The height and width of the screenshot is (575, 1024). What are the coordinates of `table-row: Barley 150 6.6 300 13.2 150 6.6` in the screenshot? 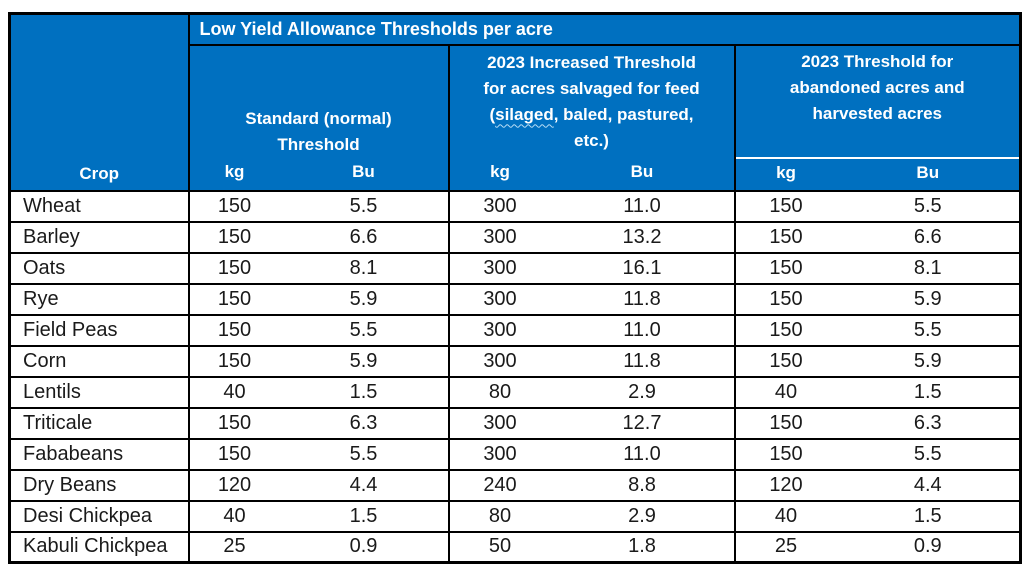 It's located at (515, 236).